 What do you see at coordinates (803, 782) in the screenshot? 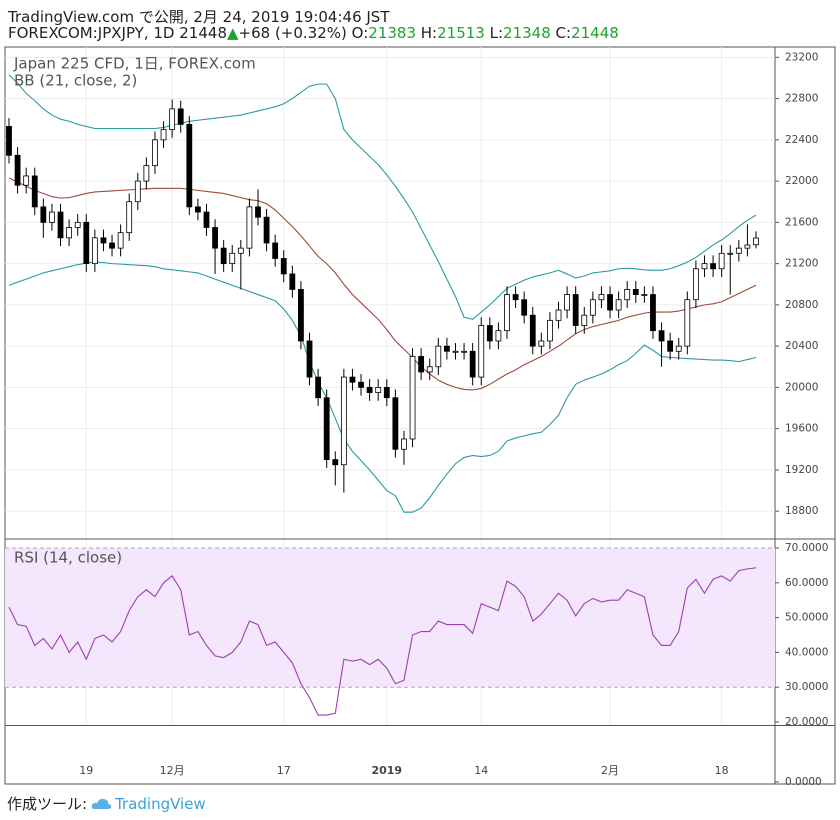
I see `y-tick-label: 0.0000` at bounding box center [803, 782].